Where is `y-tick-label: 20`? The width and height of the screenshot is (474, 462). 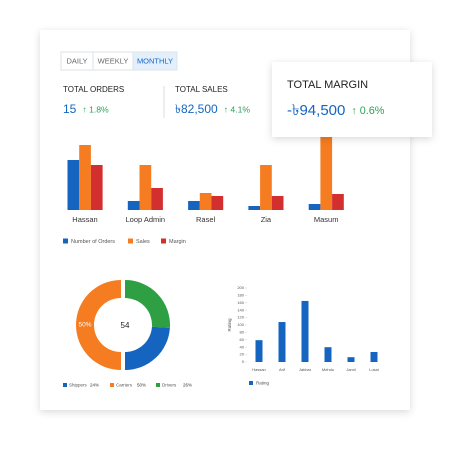
y-tick-label: 20 is located at coordinates (242, 354).